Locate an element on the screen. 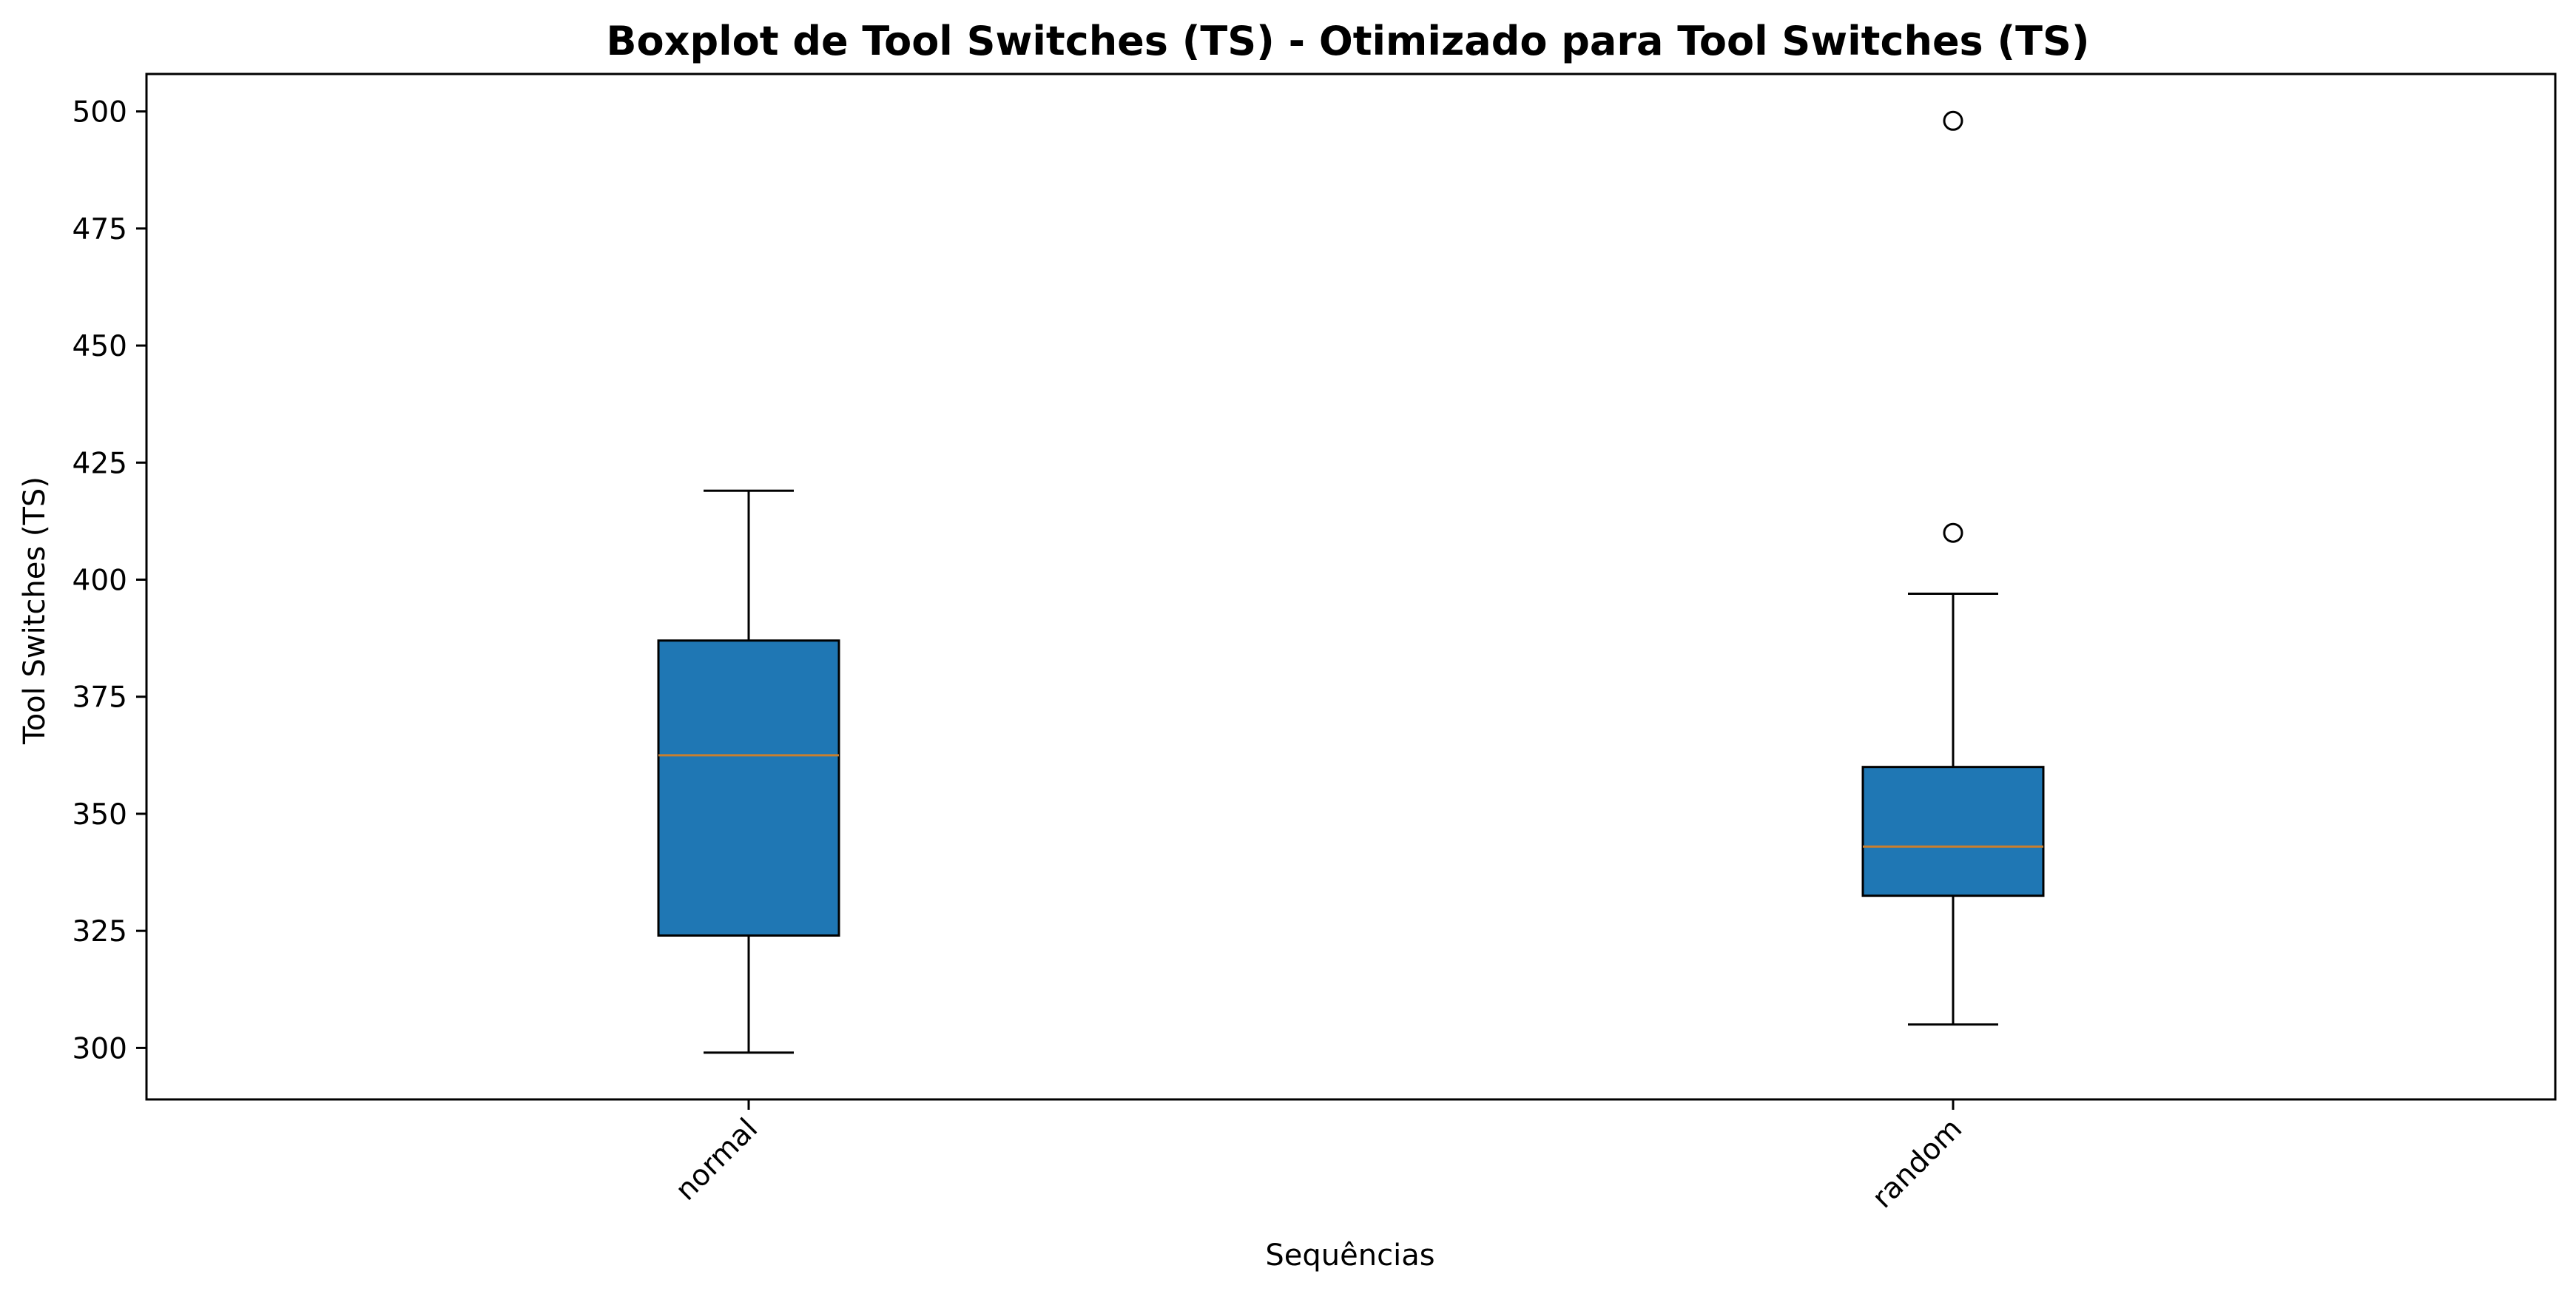 Image resolution: width=2576 pixels, height=1294 pixels. y-axis-ticks: 300 325 350 375 400 425 450 475 500 is located at coordinates (109, 580).